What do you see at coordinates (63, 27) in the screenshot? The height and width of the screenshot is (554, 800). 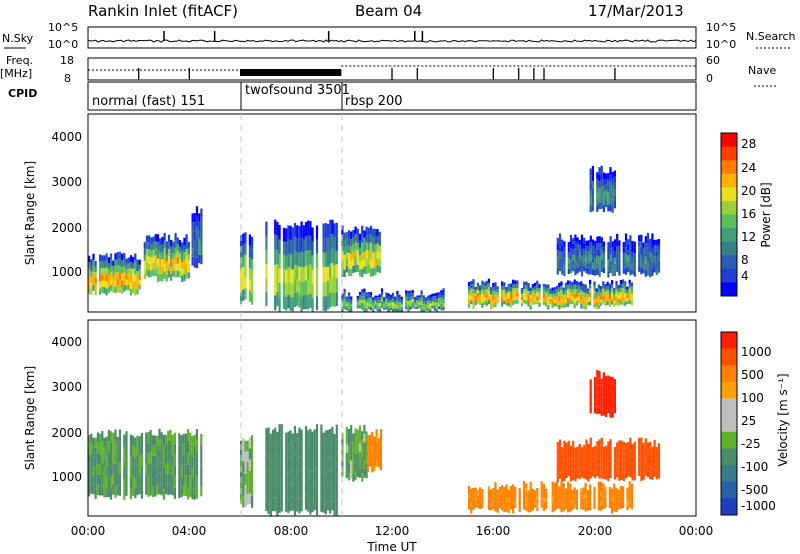 I see `nsky-left-tick-top: 10^5` at bounding box center [63, 27].